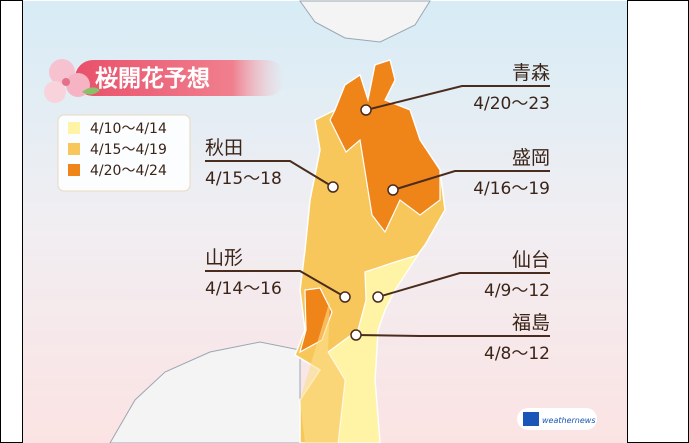  What do you see at coordinates (517, 354) in the screenshot?
I see `city-dates: 4/8〜12` at bounding box center [517, 354].